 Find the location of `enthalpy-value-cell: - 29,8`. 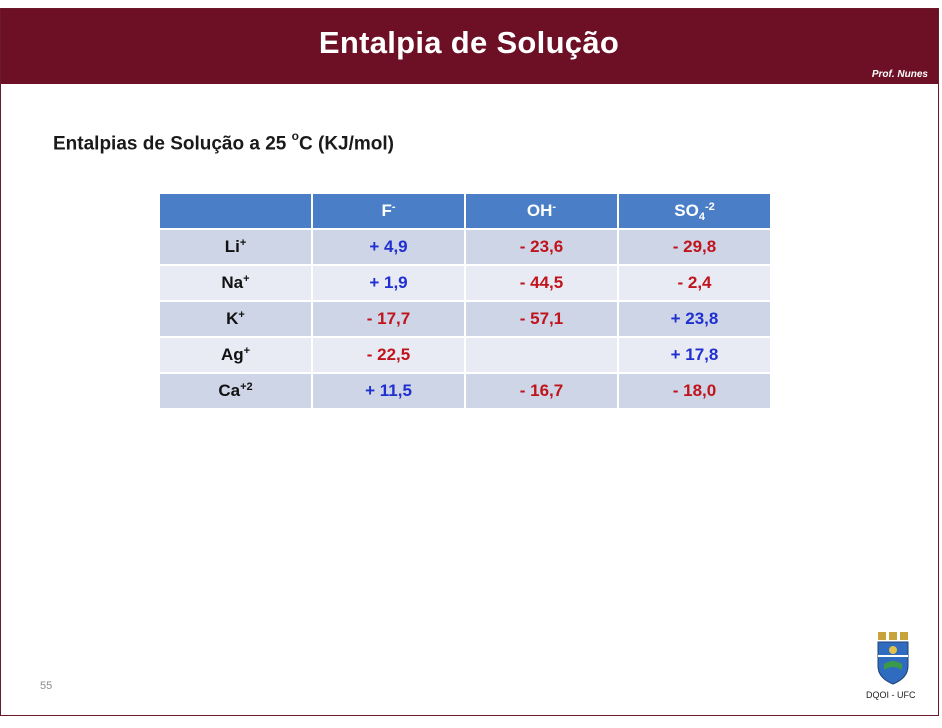

enthalpy-value-cell: - 29,8 is located at coordinates (694, 247).